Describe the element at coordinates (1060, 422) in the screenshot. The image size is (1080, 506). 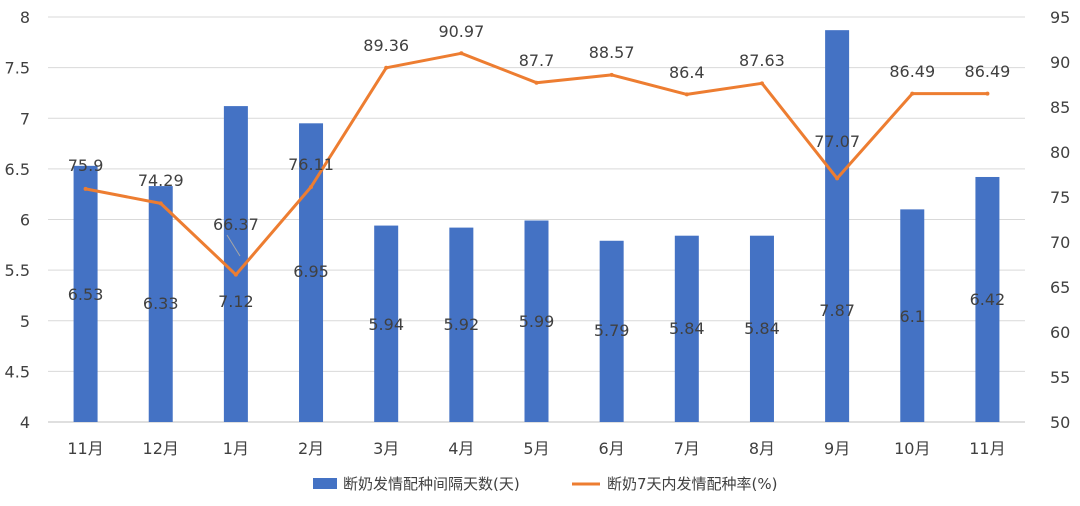
I see `right-tick-label: 50` at that location.